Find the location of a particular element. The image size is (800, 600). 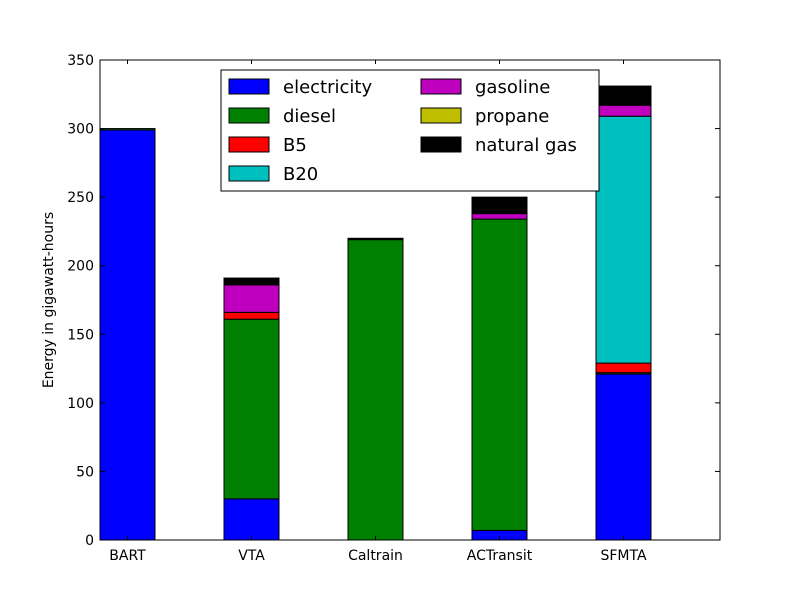

legend-swatch-propane is located at coordinates (441, 115).